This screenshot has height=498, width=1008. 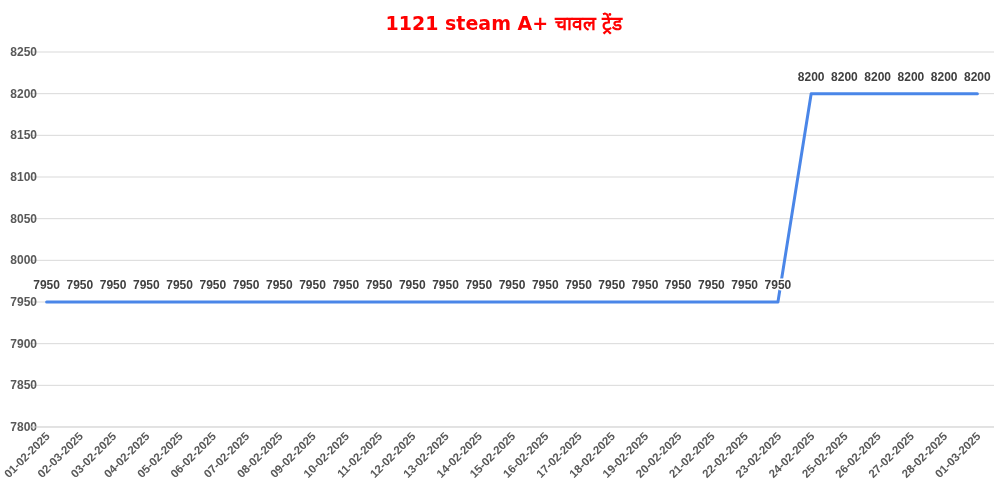 I want to click on y-tick-label: 7800, so click(x=24, y=427).